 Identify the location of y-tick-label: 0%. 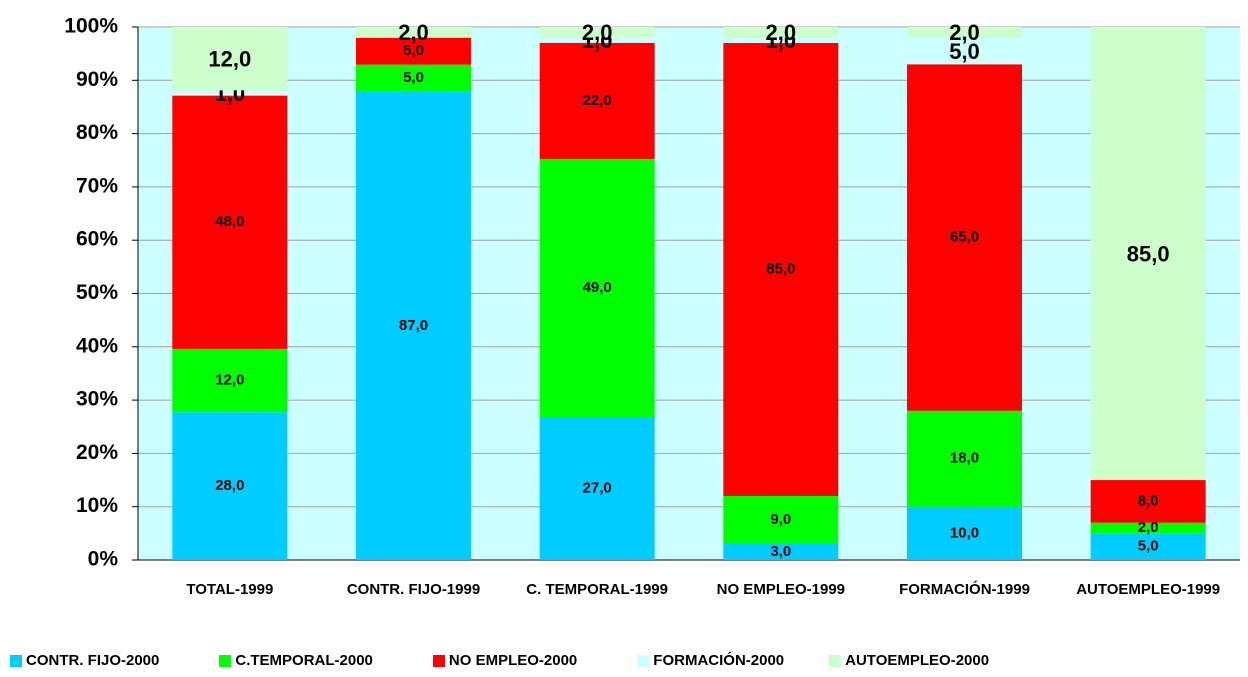
(103, 559).